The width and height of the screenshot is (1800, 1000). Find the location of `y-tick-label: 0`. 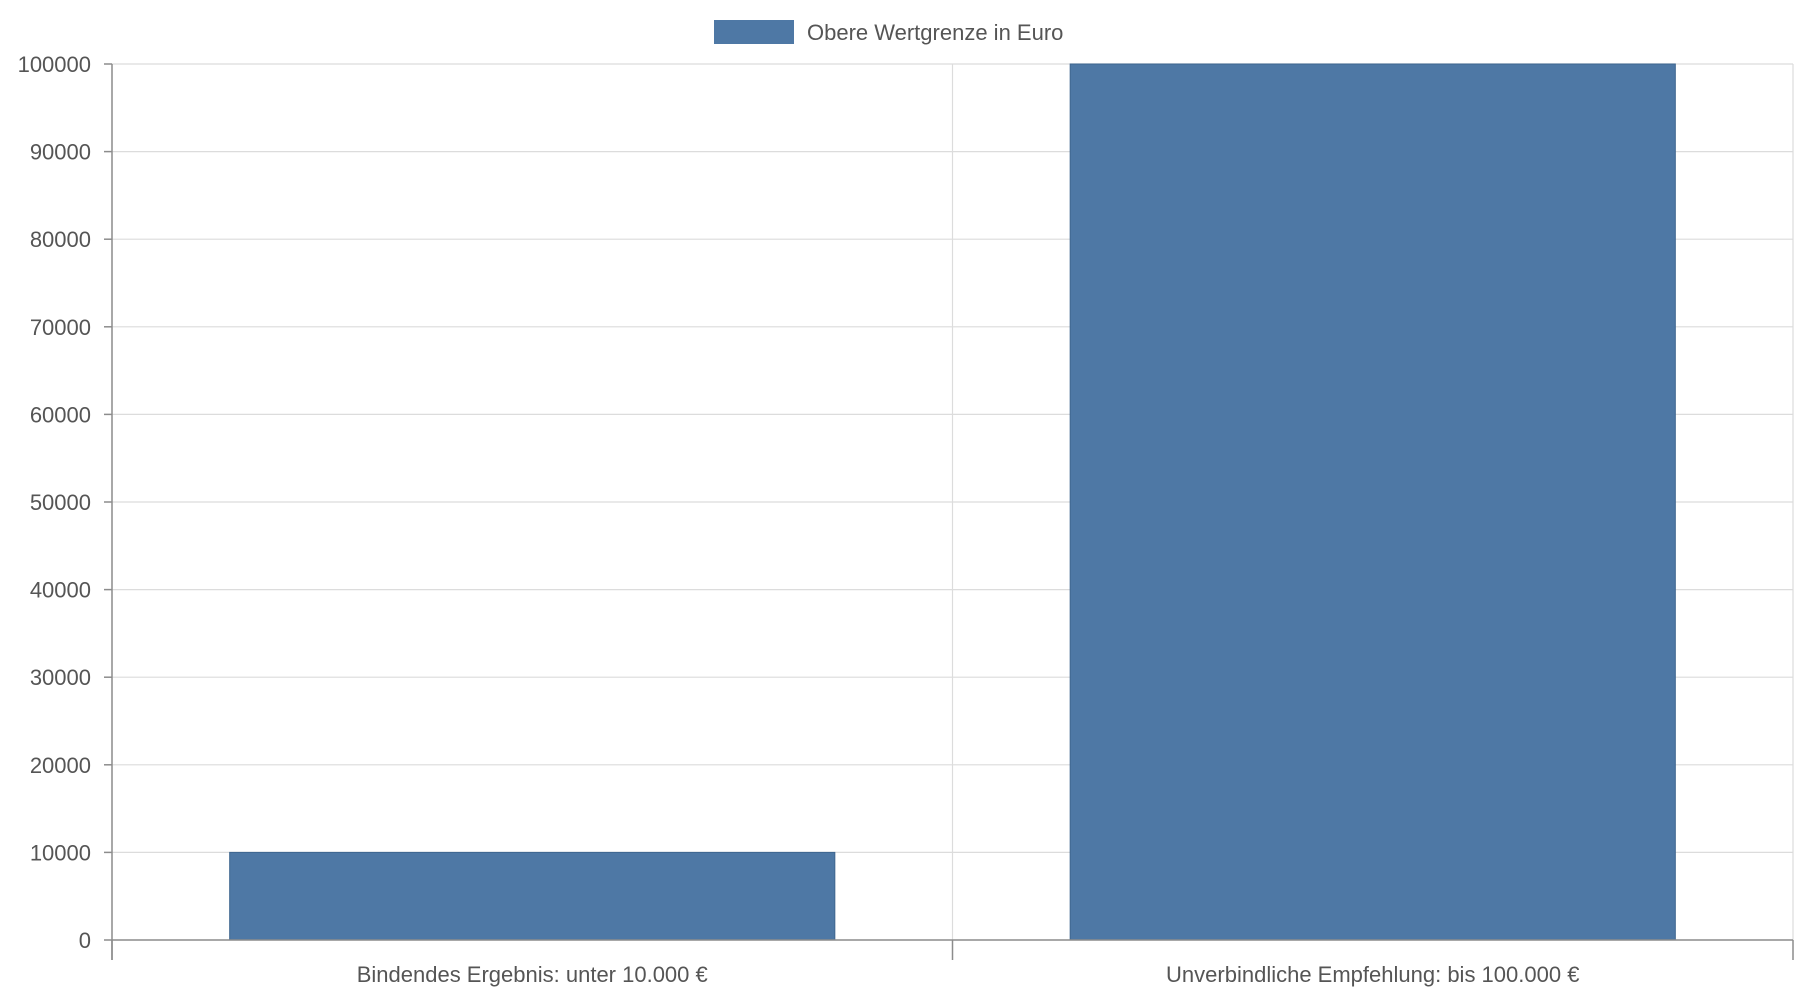

y-tick-label: 0 is located at coordinates (85, 940).